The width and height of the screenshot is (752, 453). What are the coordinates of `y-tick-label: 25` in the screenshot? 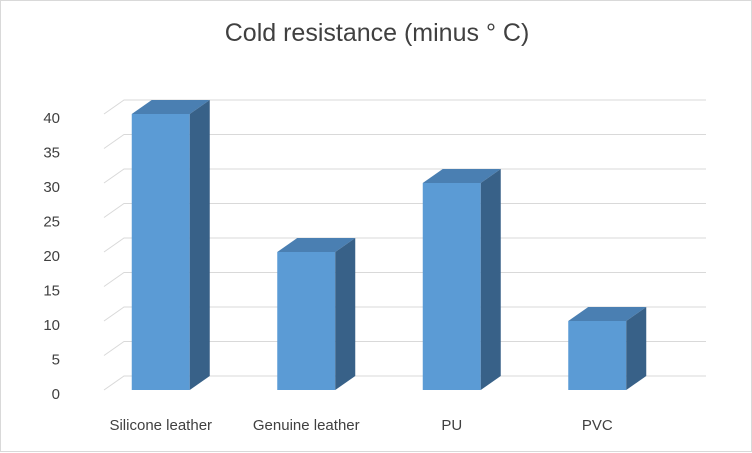 It's located at (51, 222).